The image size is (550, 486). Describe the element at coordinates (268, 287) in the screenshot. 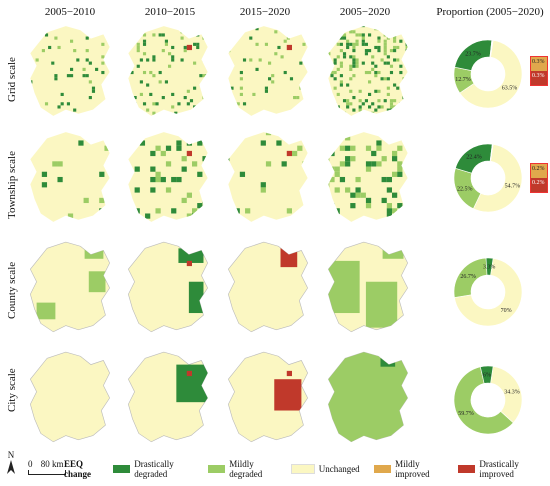

I see `map-panel-row2-col2` at that location.